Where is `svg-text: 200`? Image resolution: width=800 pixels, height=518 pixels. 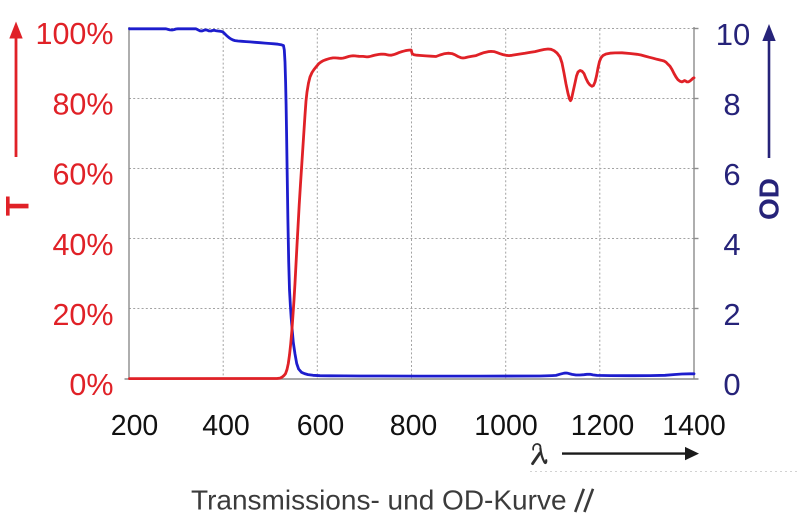
svg-text: 200 is located at coordinates (135, 426).